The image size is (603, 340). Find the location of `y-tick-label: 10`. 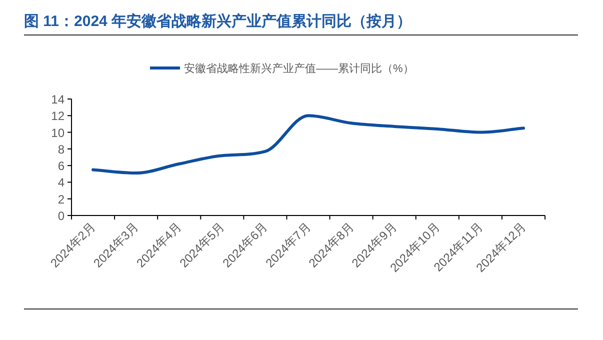

y-tick-label: 10 is located at coordinates (58, 133).